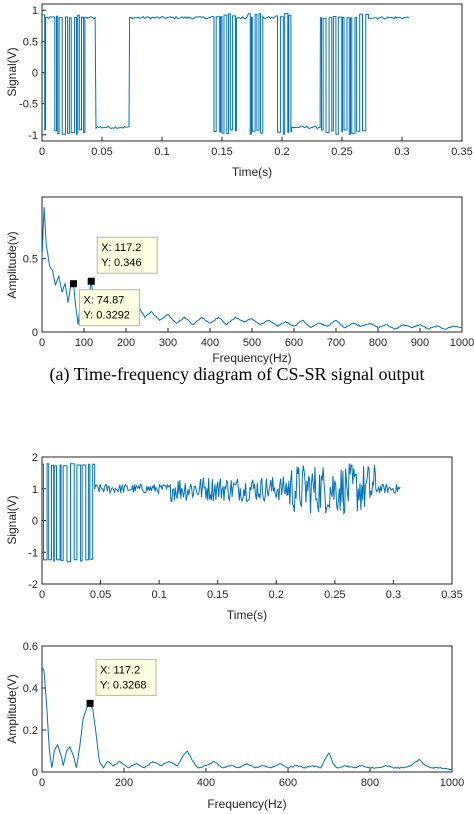 This screenshot has width=474, height=814. I want to click on y-tick-label: 0.4, so click(30, 689).